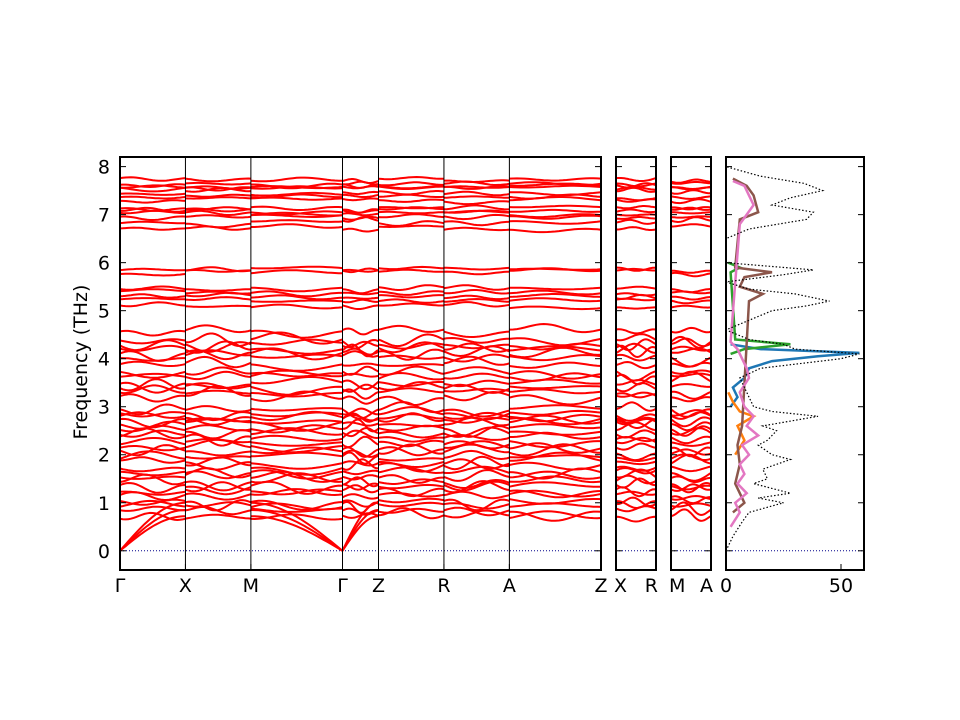 The height and width of the screenshot is (720, 960). What do you see at coordinates (104, 168) in the screenshot?
I see `y-tick-label: 8` at bounding box center [104, 168].